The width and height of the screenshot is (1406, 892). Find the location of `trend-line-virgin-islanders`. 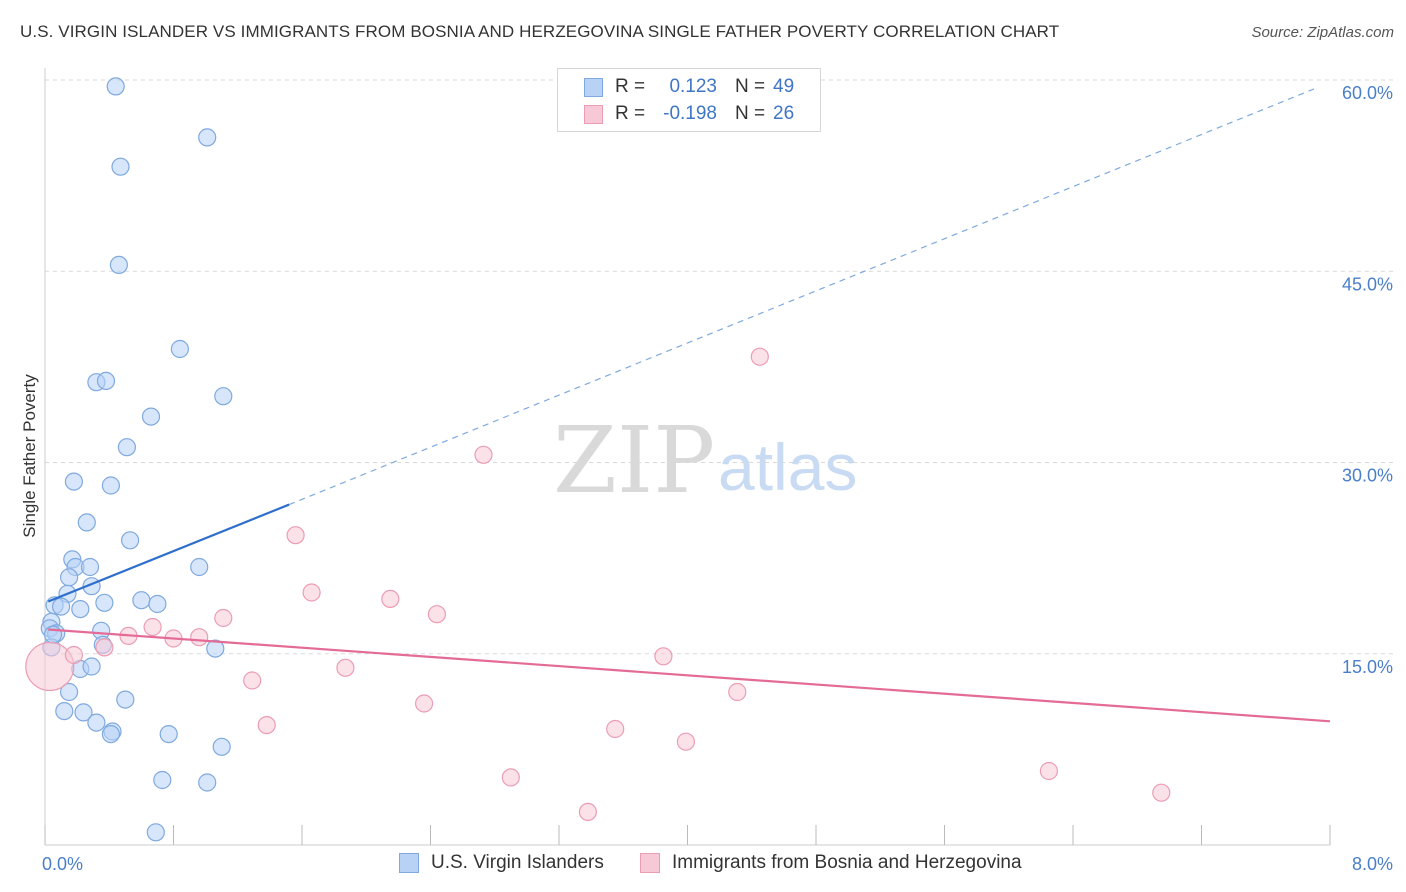

trend-line-virgin-islanders is located at coordinates (168, 553).